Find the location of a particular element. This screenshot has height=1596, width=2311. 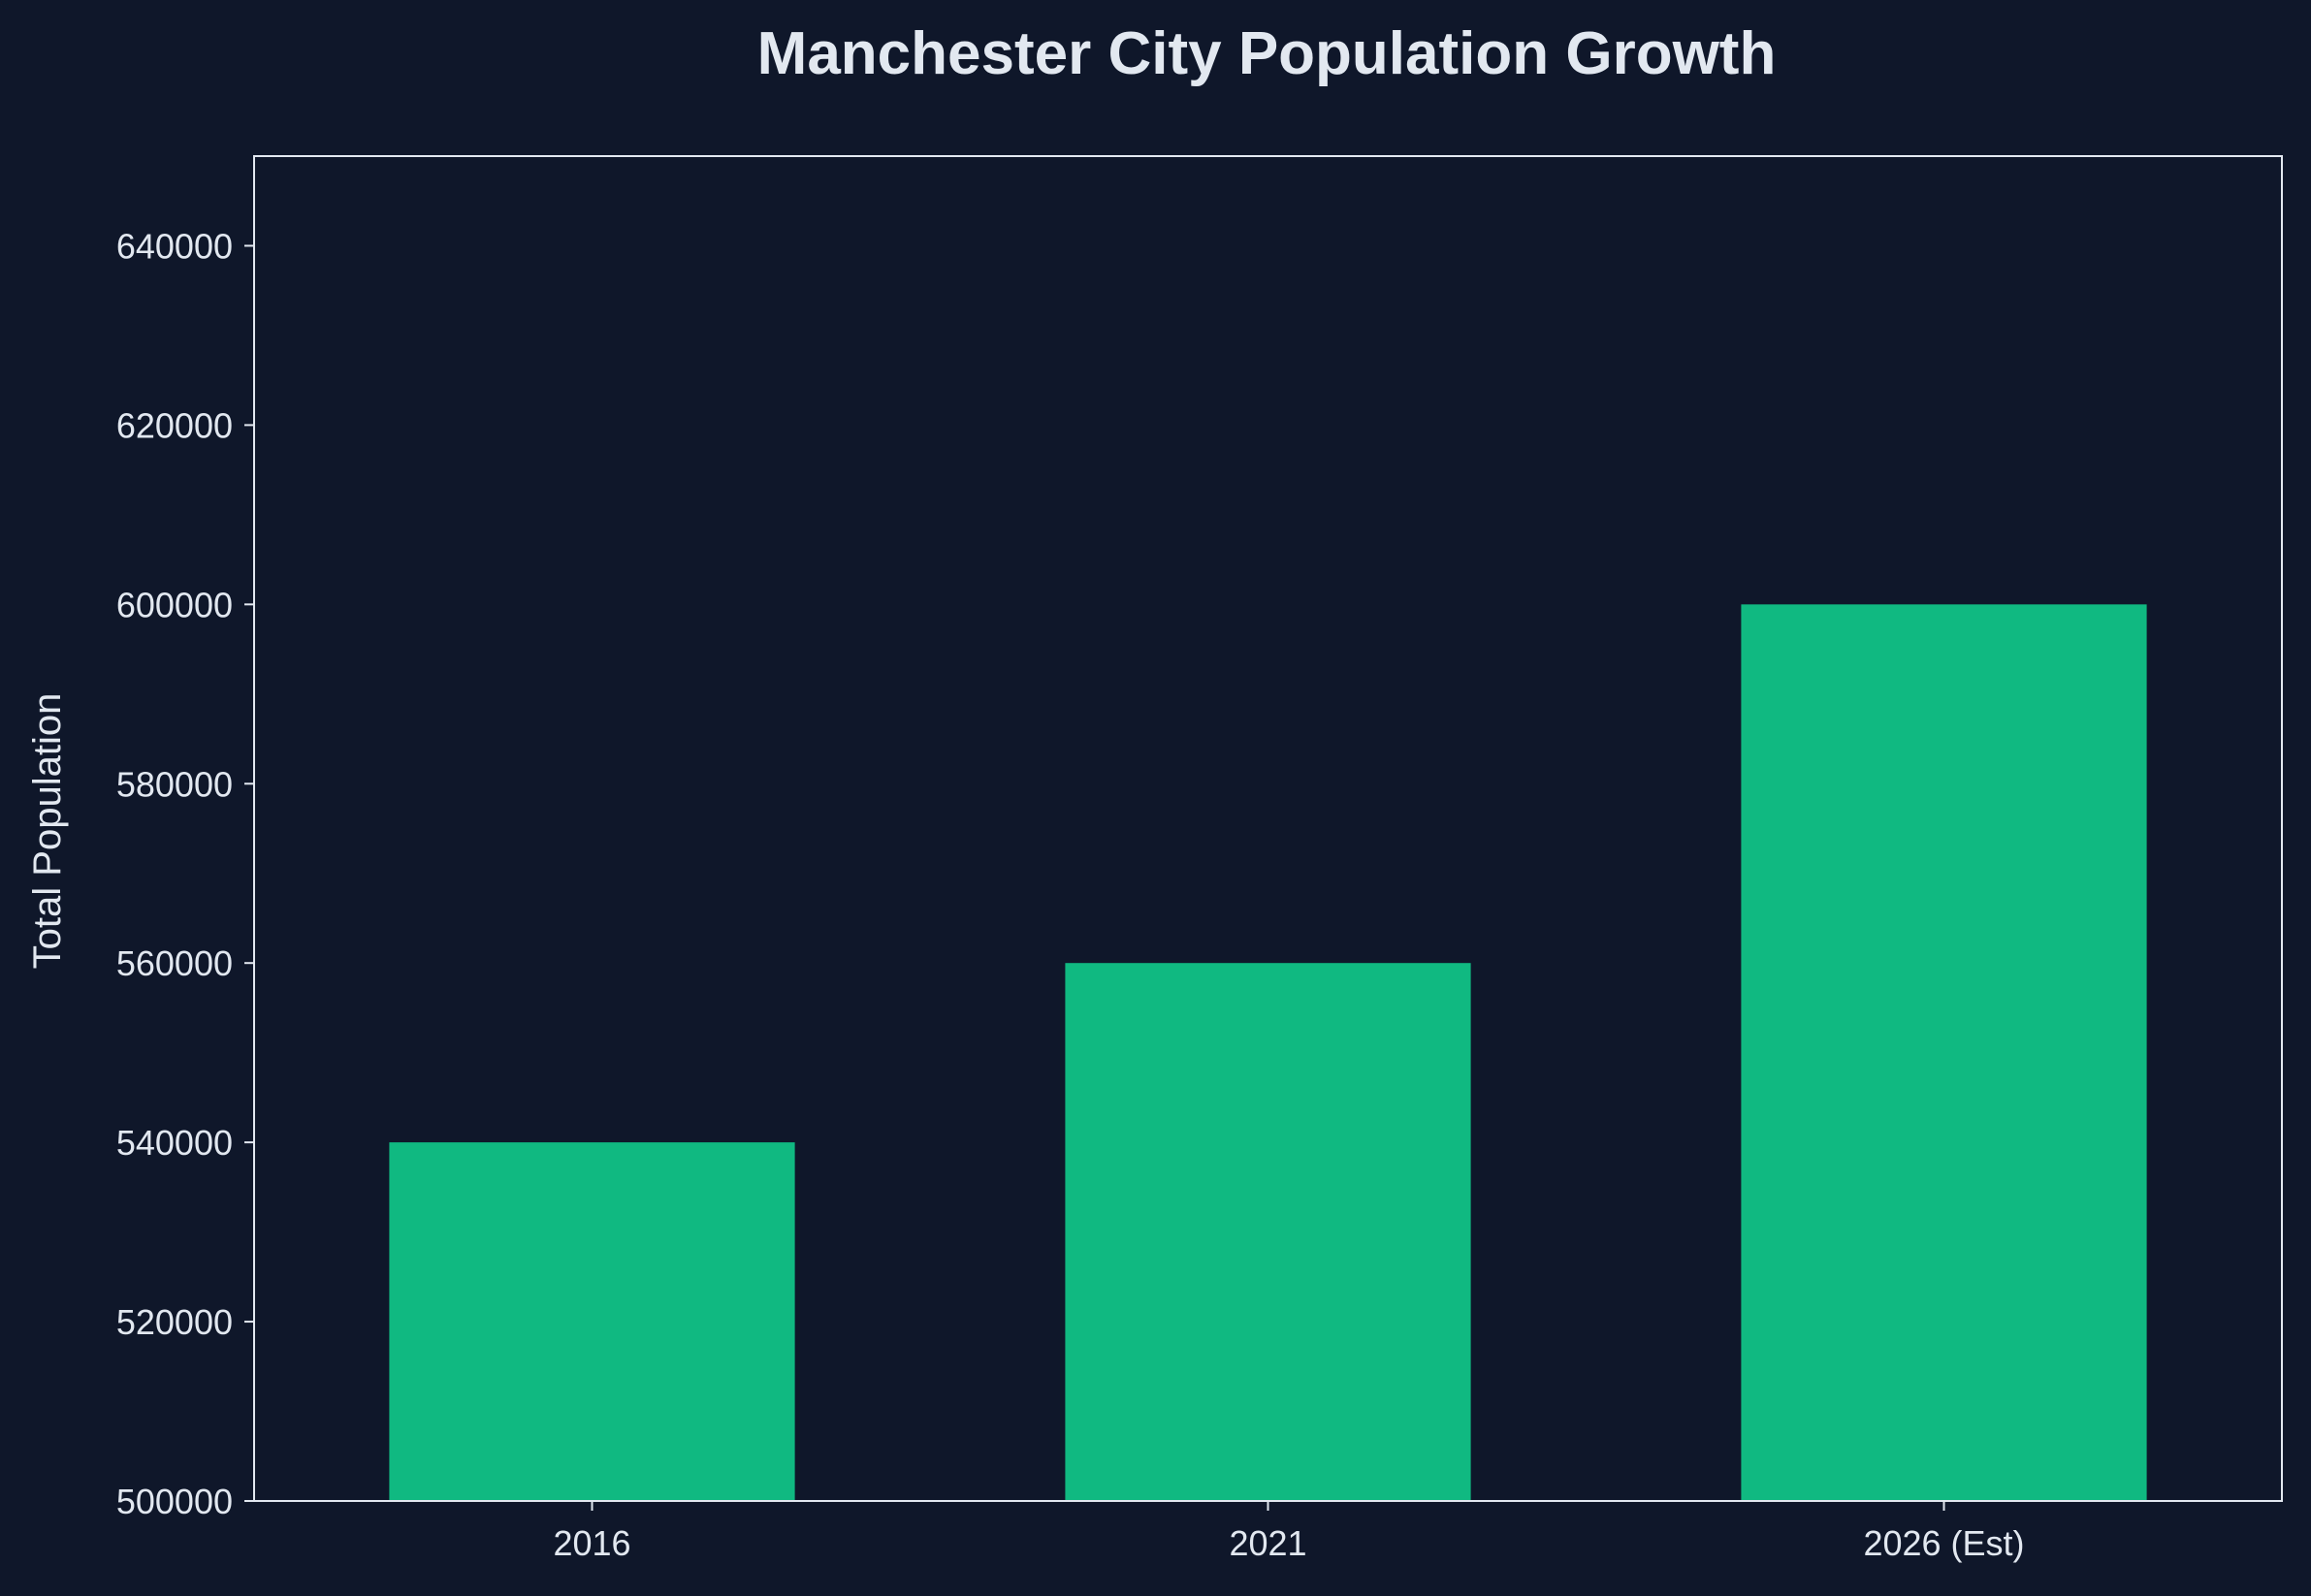

x-tick-label: 2021 is located at coordinates (1267, 1543).